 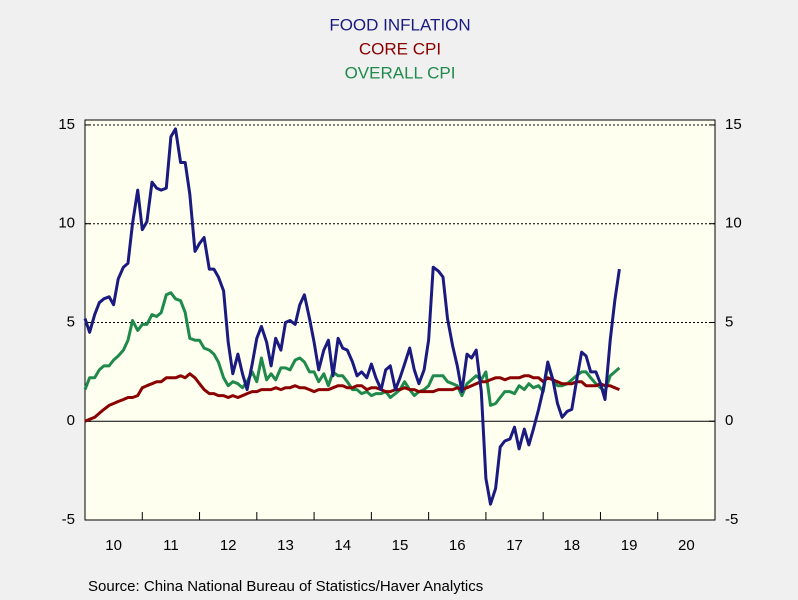 I want to click on y2-tick-label: 5, so click(x=729, y=321).